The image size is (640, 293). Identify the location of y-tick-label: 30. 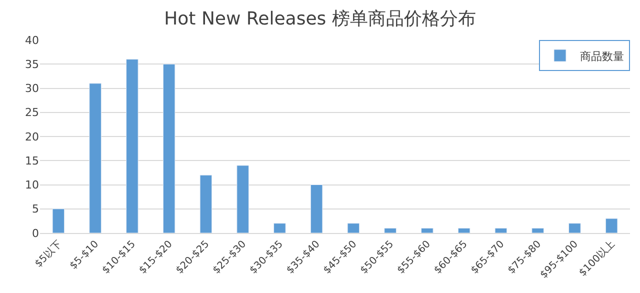
(32, 89).